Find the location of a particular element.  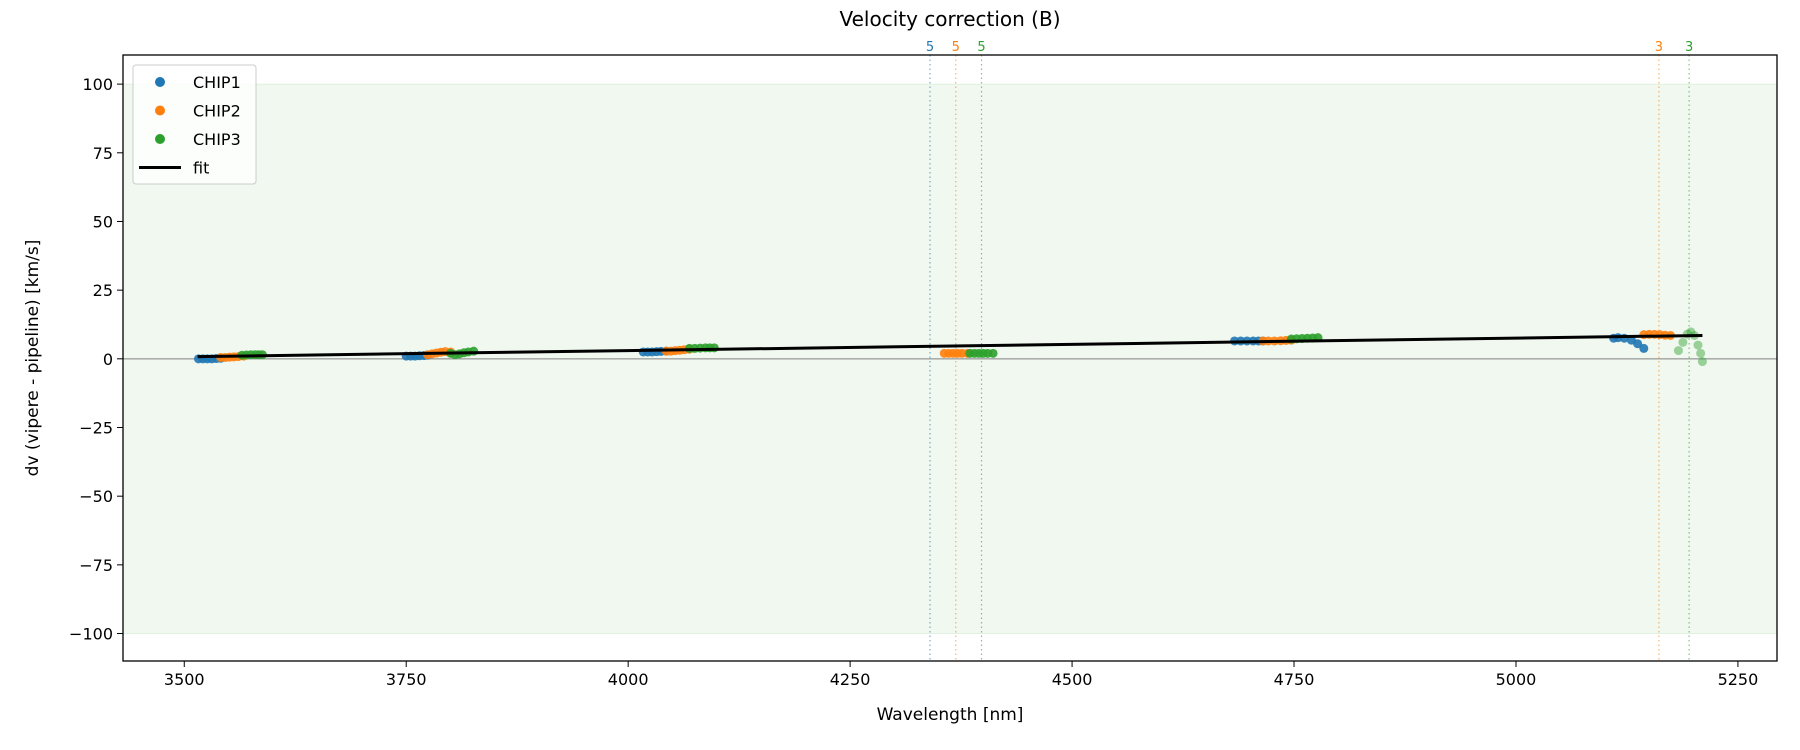

y-tick-label: 75 is located at coordinates (103, 153).